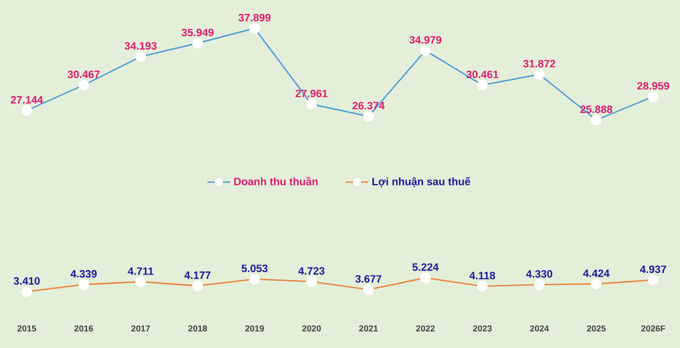 This screenshot has height=348, width=680. I want to click on x-tick-label: 2015, so click(26, 328).